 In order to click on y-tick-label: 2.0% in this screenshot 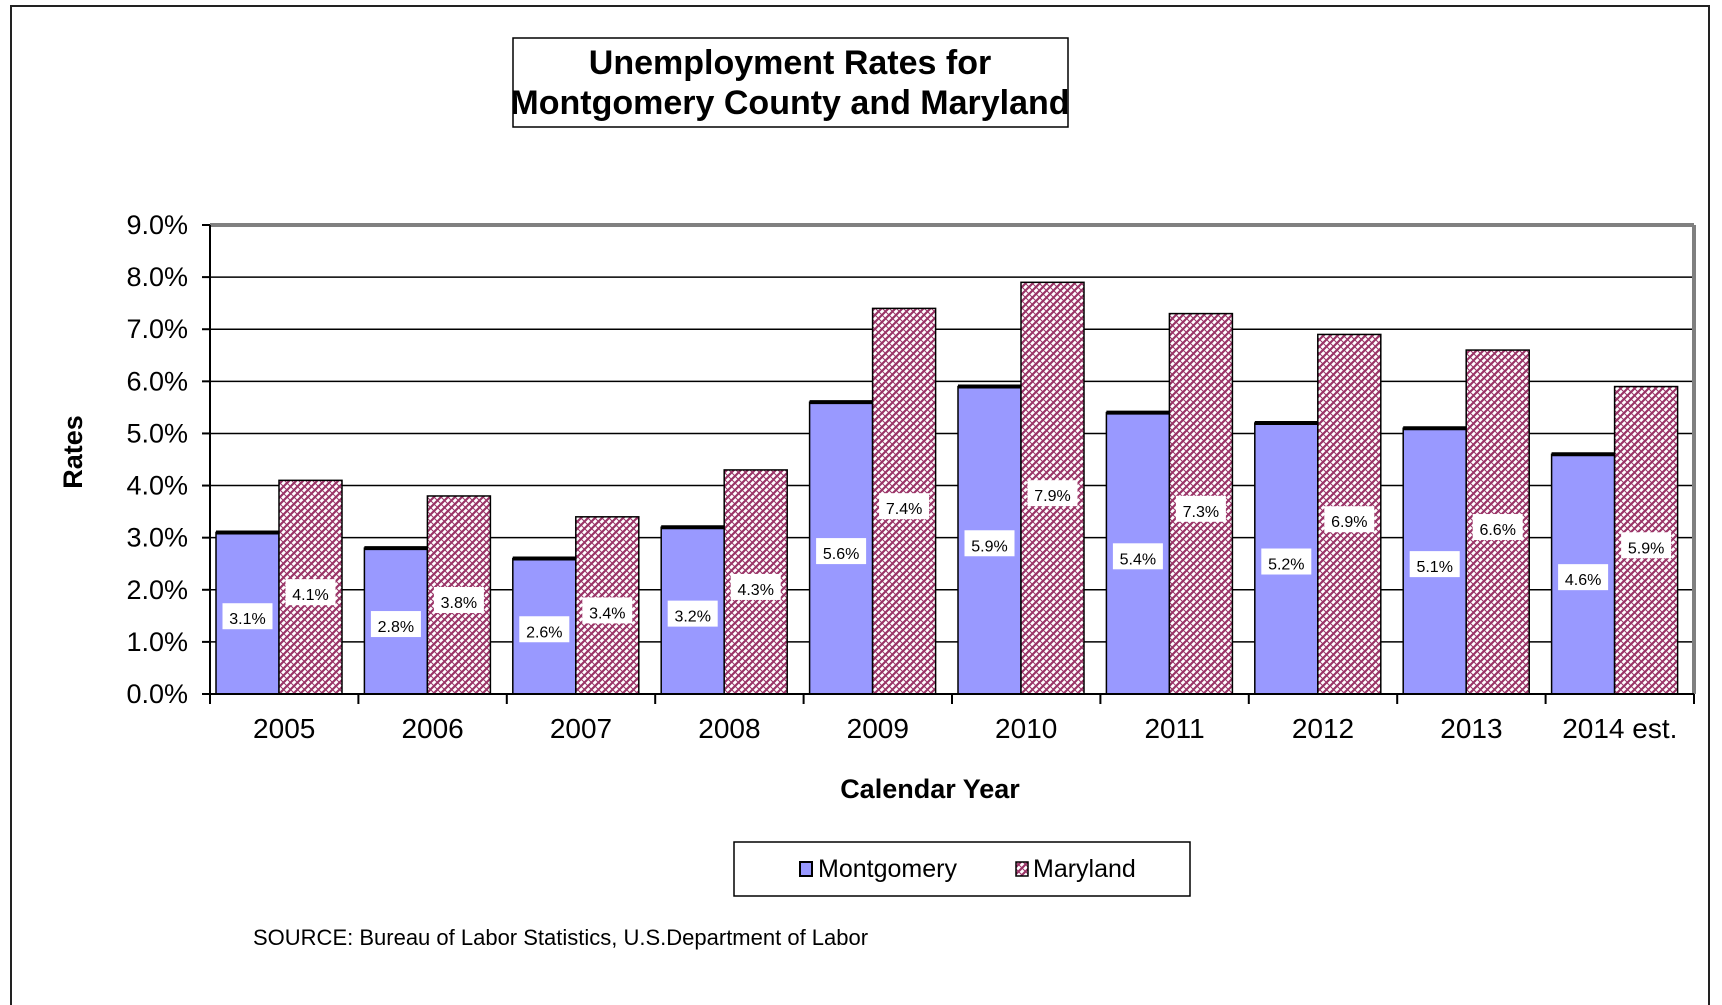, I will do `click(157, 590)`.